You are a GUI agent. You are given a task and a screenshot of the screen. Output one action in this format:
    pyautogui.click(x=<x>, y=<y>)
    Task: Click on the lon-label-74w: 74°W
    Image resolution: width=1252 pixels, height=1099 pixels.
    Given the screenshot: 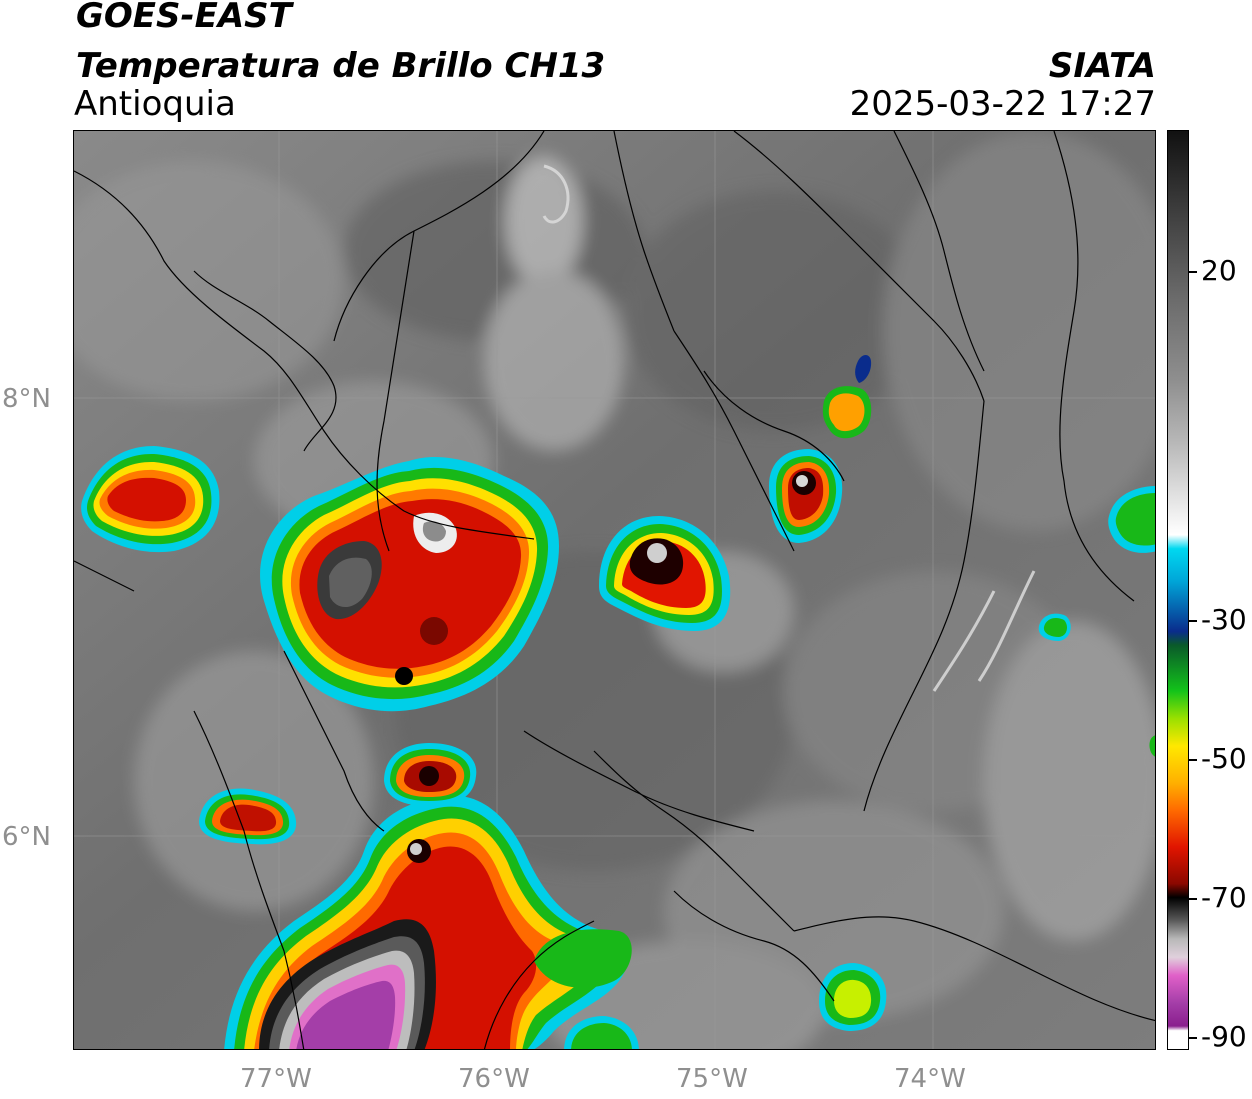 What is the action you would take?
    pyautogui.click(x=930, y=1079)
    